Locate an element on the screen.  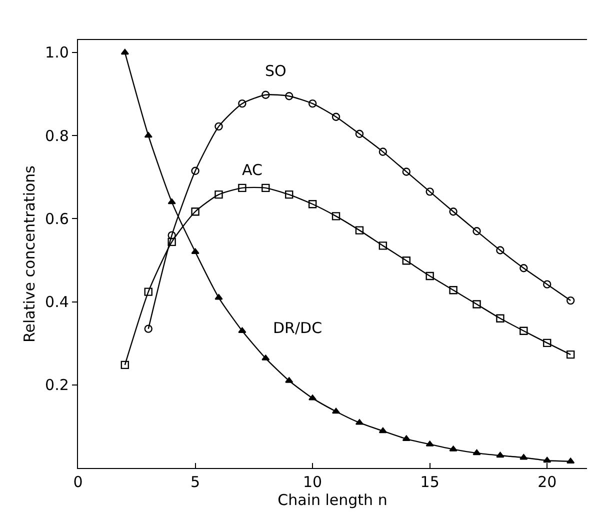
y-tick-label: 0.4 is located at coordinates (57, 302).